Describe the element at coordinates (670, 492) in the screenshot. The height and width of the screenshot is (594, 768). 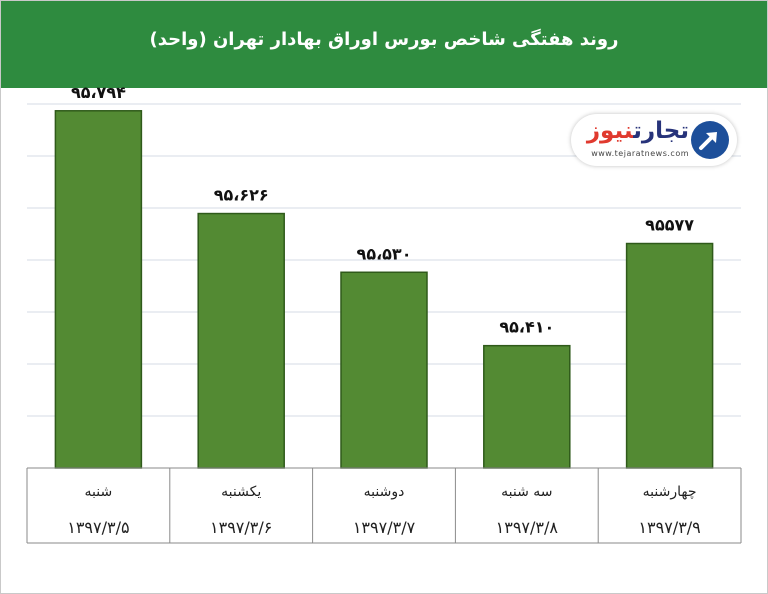
I see `x-tick-day-label: چهارشنبه` at that location.